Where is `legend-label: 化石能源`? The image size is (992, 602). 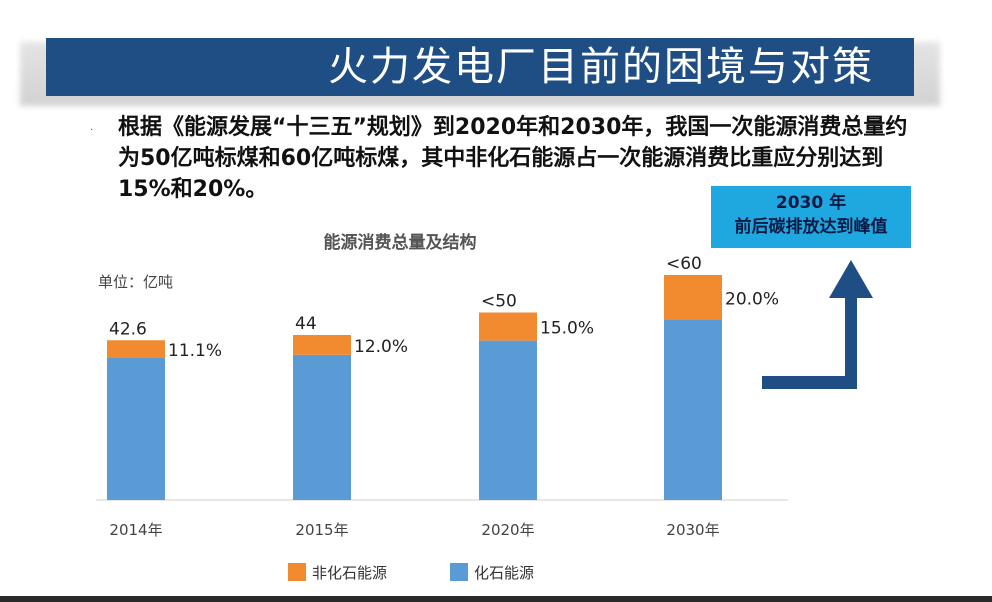
legend-label: 化石能源 is located at coordinates (504, 573).